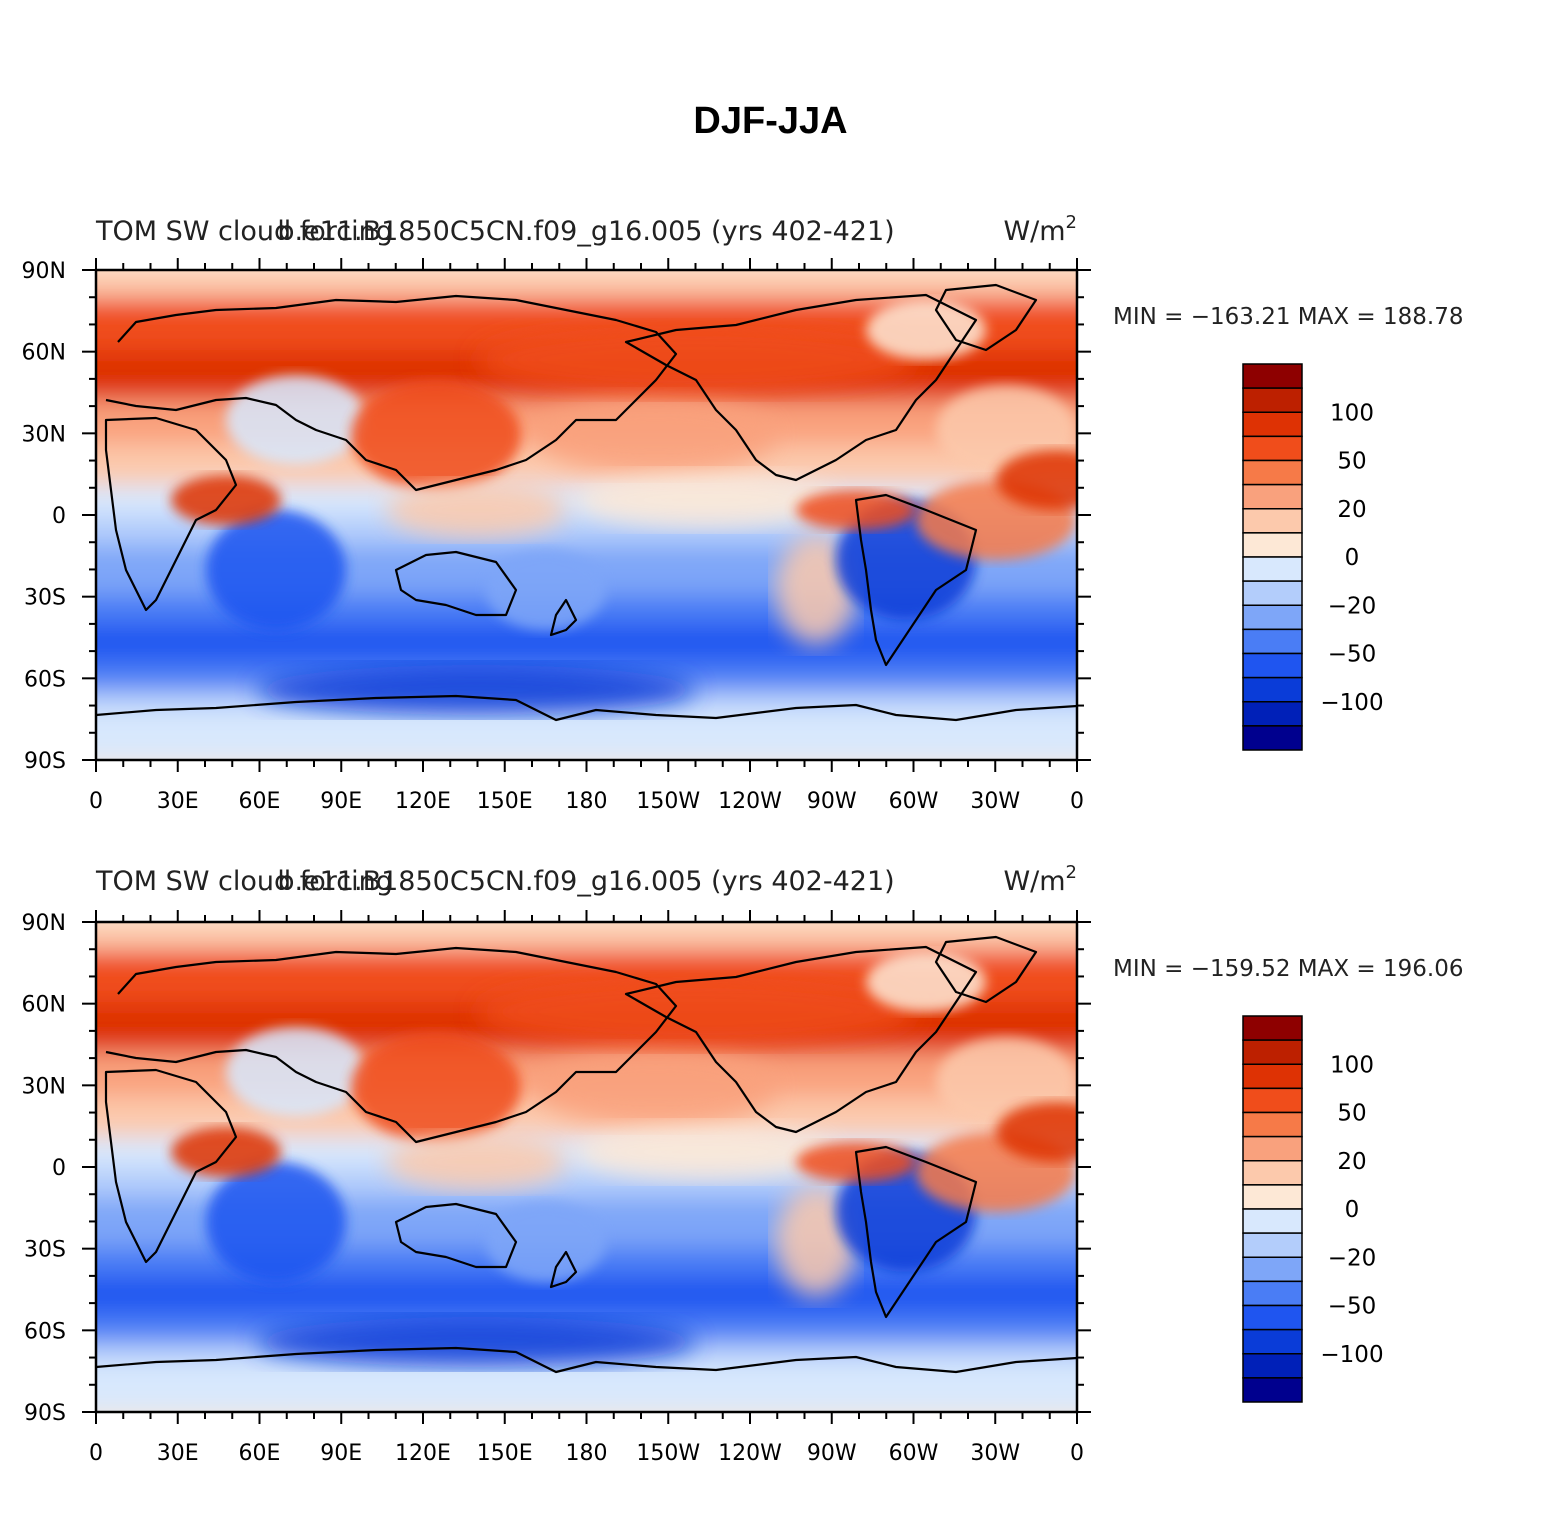 Image resolution: width=1541 pixels, height=1538 pixels. What do you see at coordinates (914, 1453) in the screenshot?
I see `panel-2-x-label: 60W` at bounding box center [914, 1453].